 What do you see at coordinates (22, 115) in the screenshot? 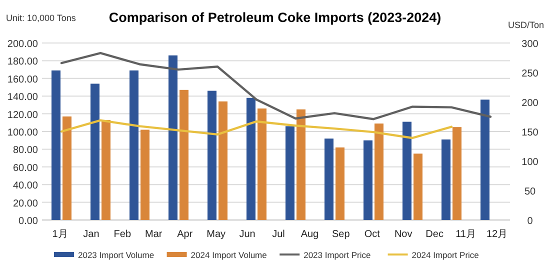
I see `y-tick-label: 120.00` at bounding box center [22, 115].